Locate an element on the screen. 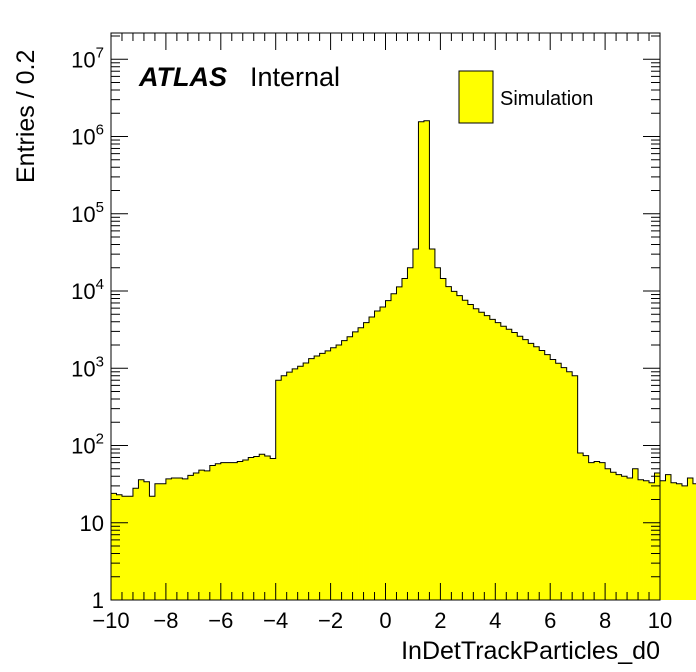 The height and width of the screenshot is (672, 696). x-tick-label: −10 is located at coordinates (110, 620).